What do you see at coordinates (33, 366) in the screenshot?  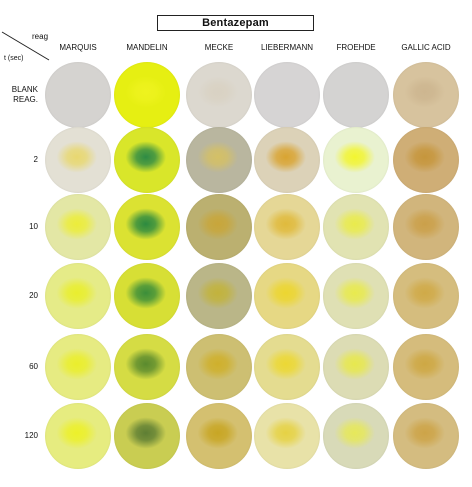 I see `row-label: 60` at bounding box center [33, 366].